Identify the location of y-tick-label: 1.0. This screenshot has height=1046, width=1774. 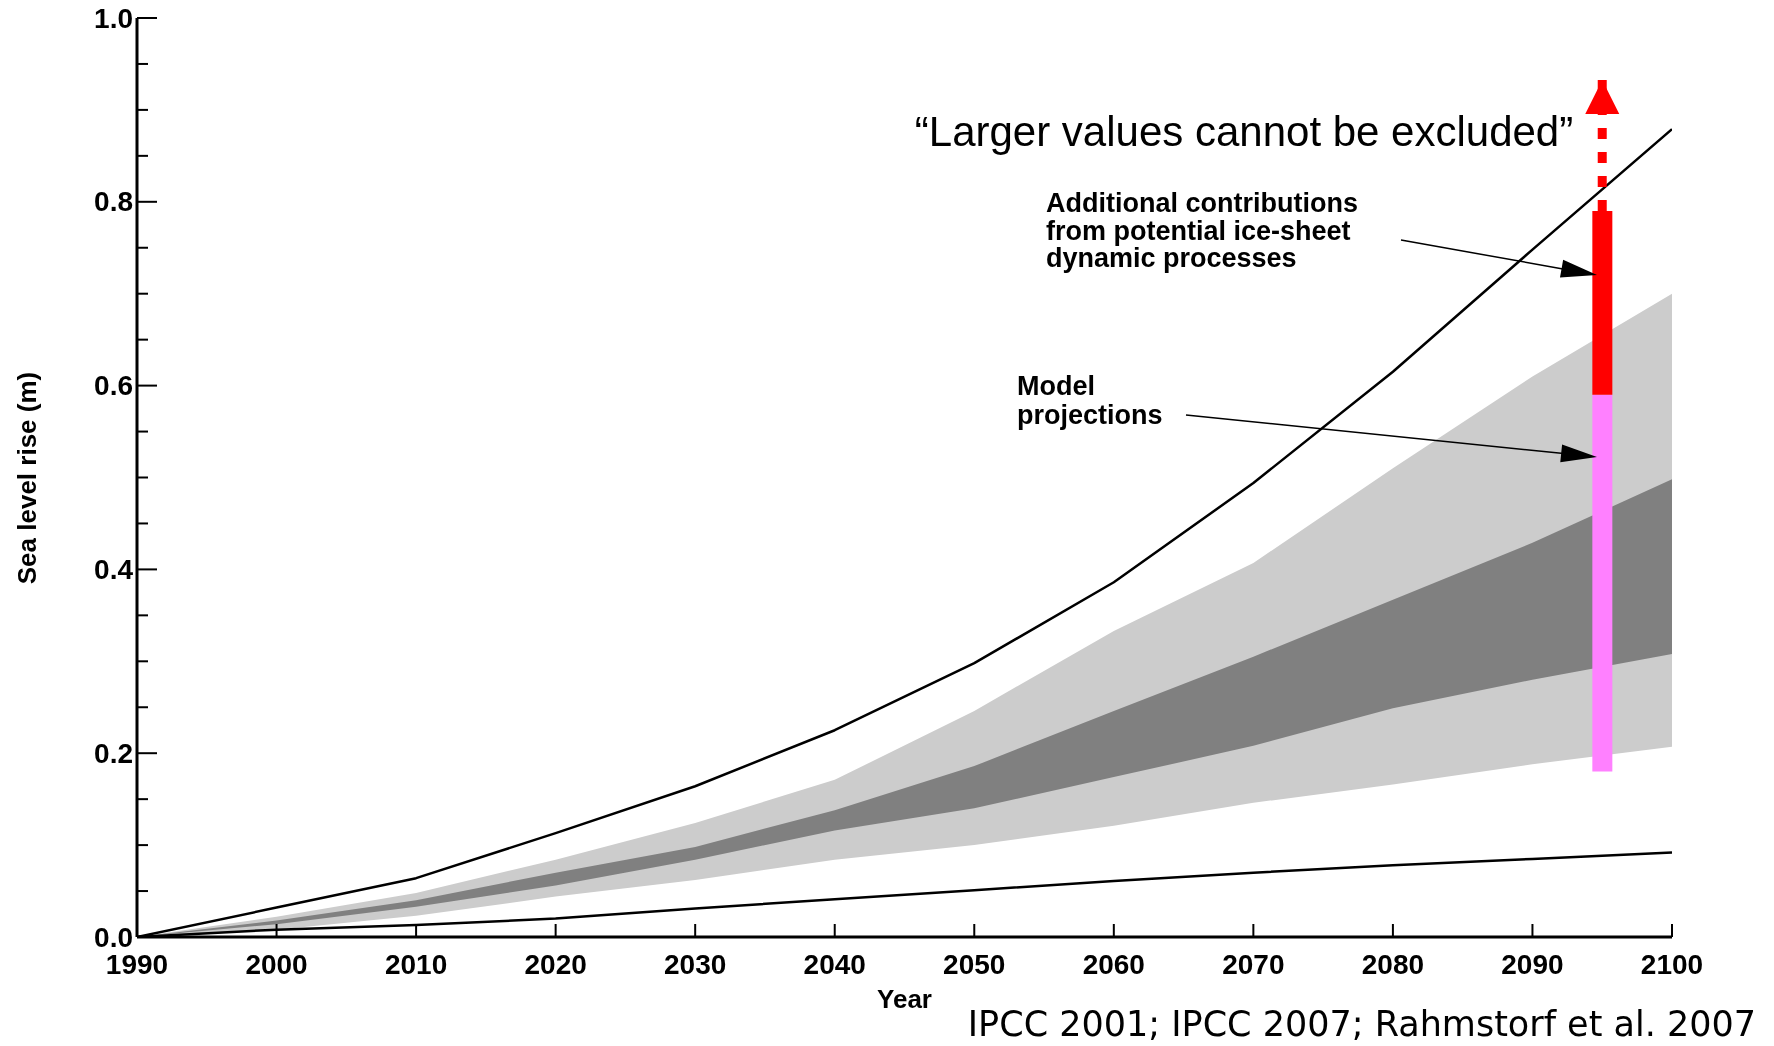
(113, 18).